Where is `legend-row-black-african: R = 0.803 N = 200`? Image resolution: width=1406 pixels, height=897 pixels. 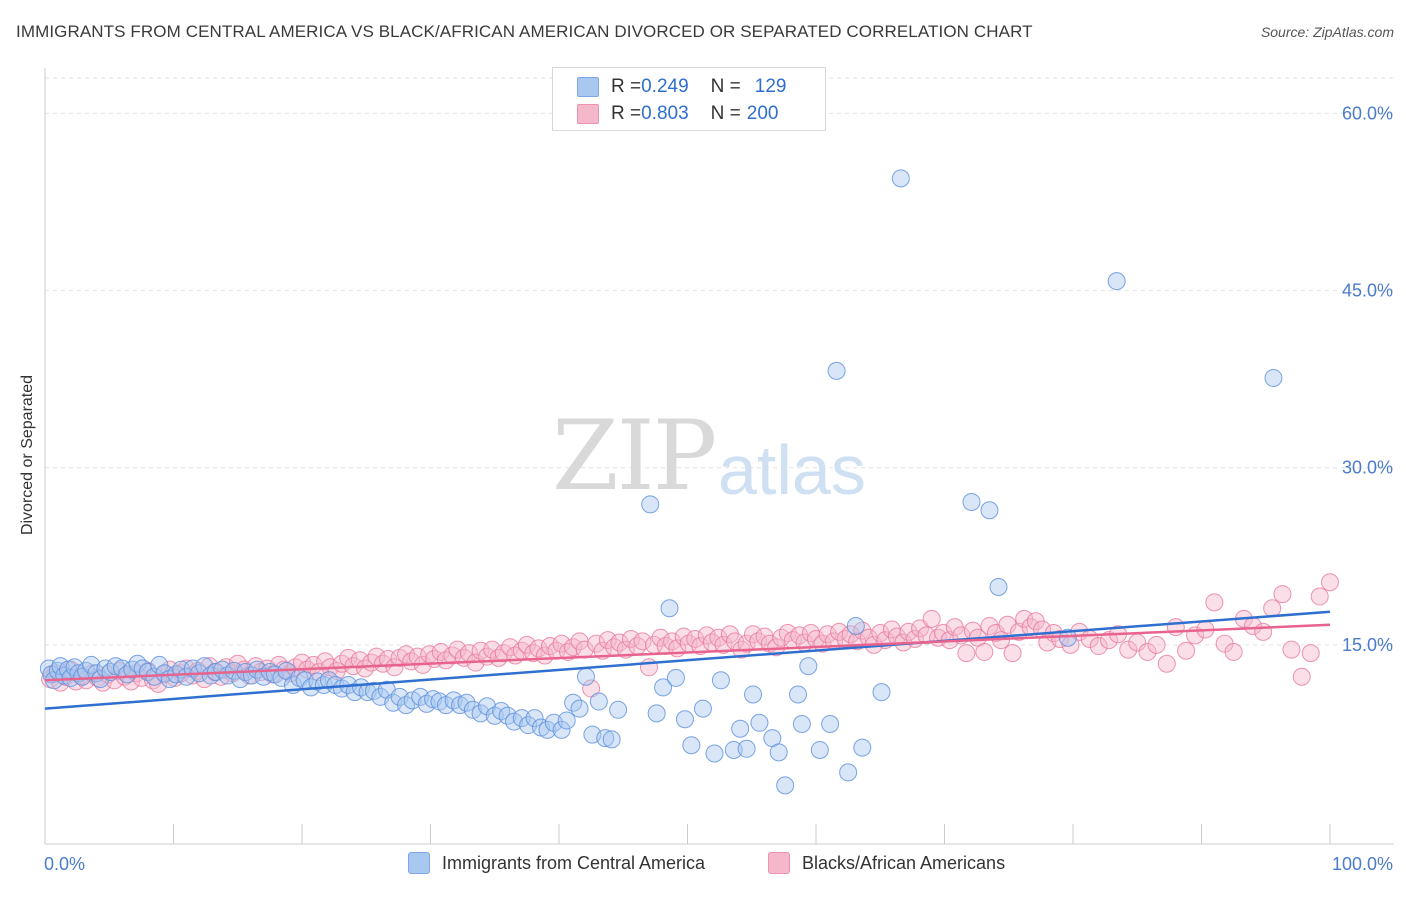
legend-row-black-african: R = 0.803 N = 200 is located at coordinates (677, 114).